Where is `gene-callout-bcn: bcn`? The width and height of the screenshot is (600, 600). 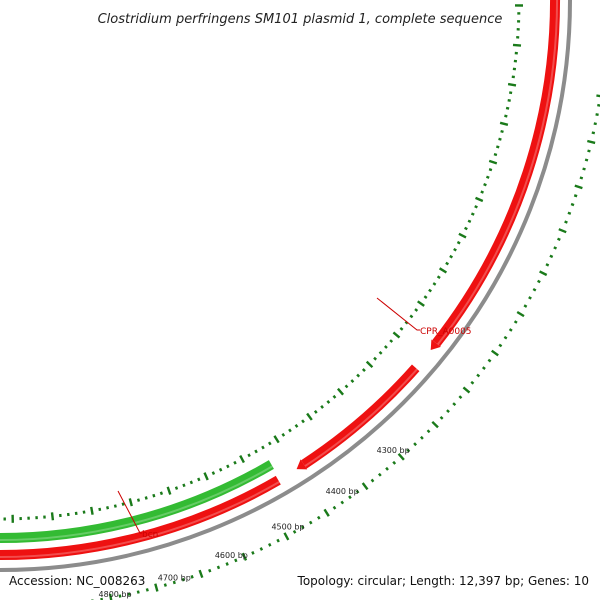 gene-callout-bcn: bcn is located at coordinates (137, 515).